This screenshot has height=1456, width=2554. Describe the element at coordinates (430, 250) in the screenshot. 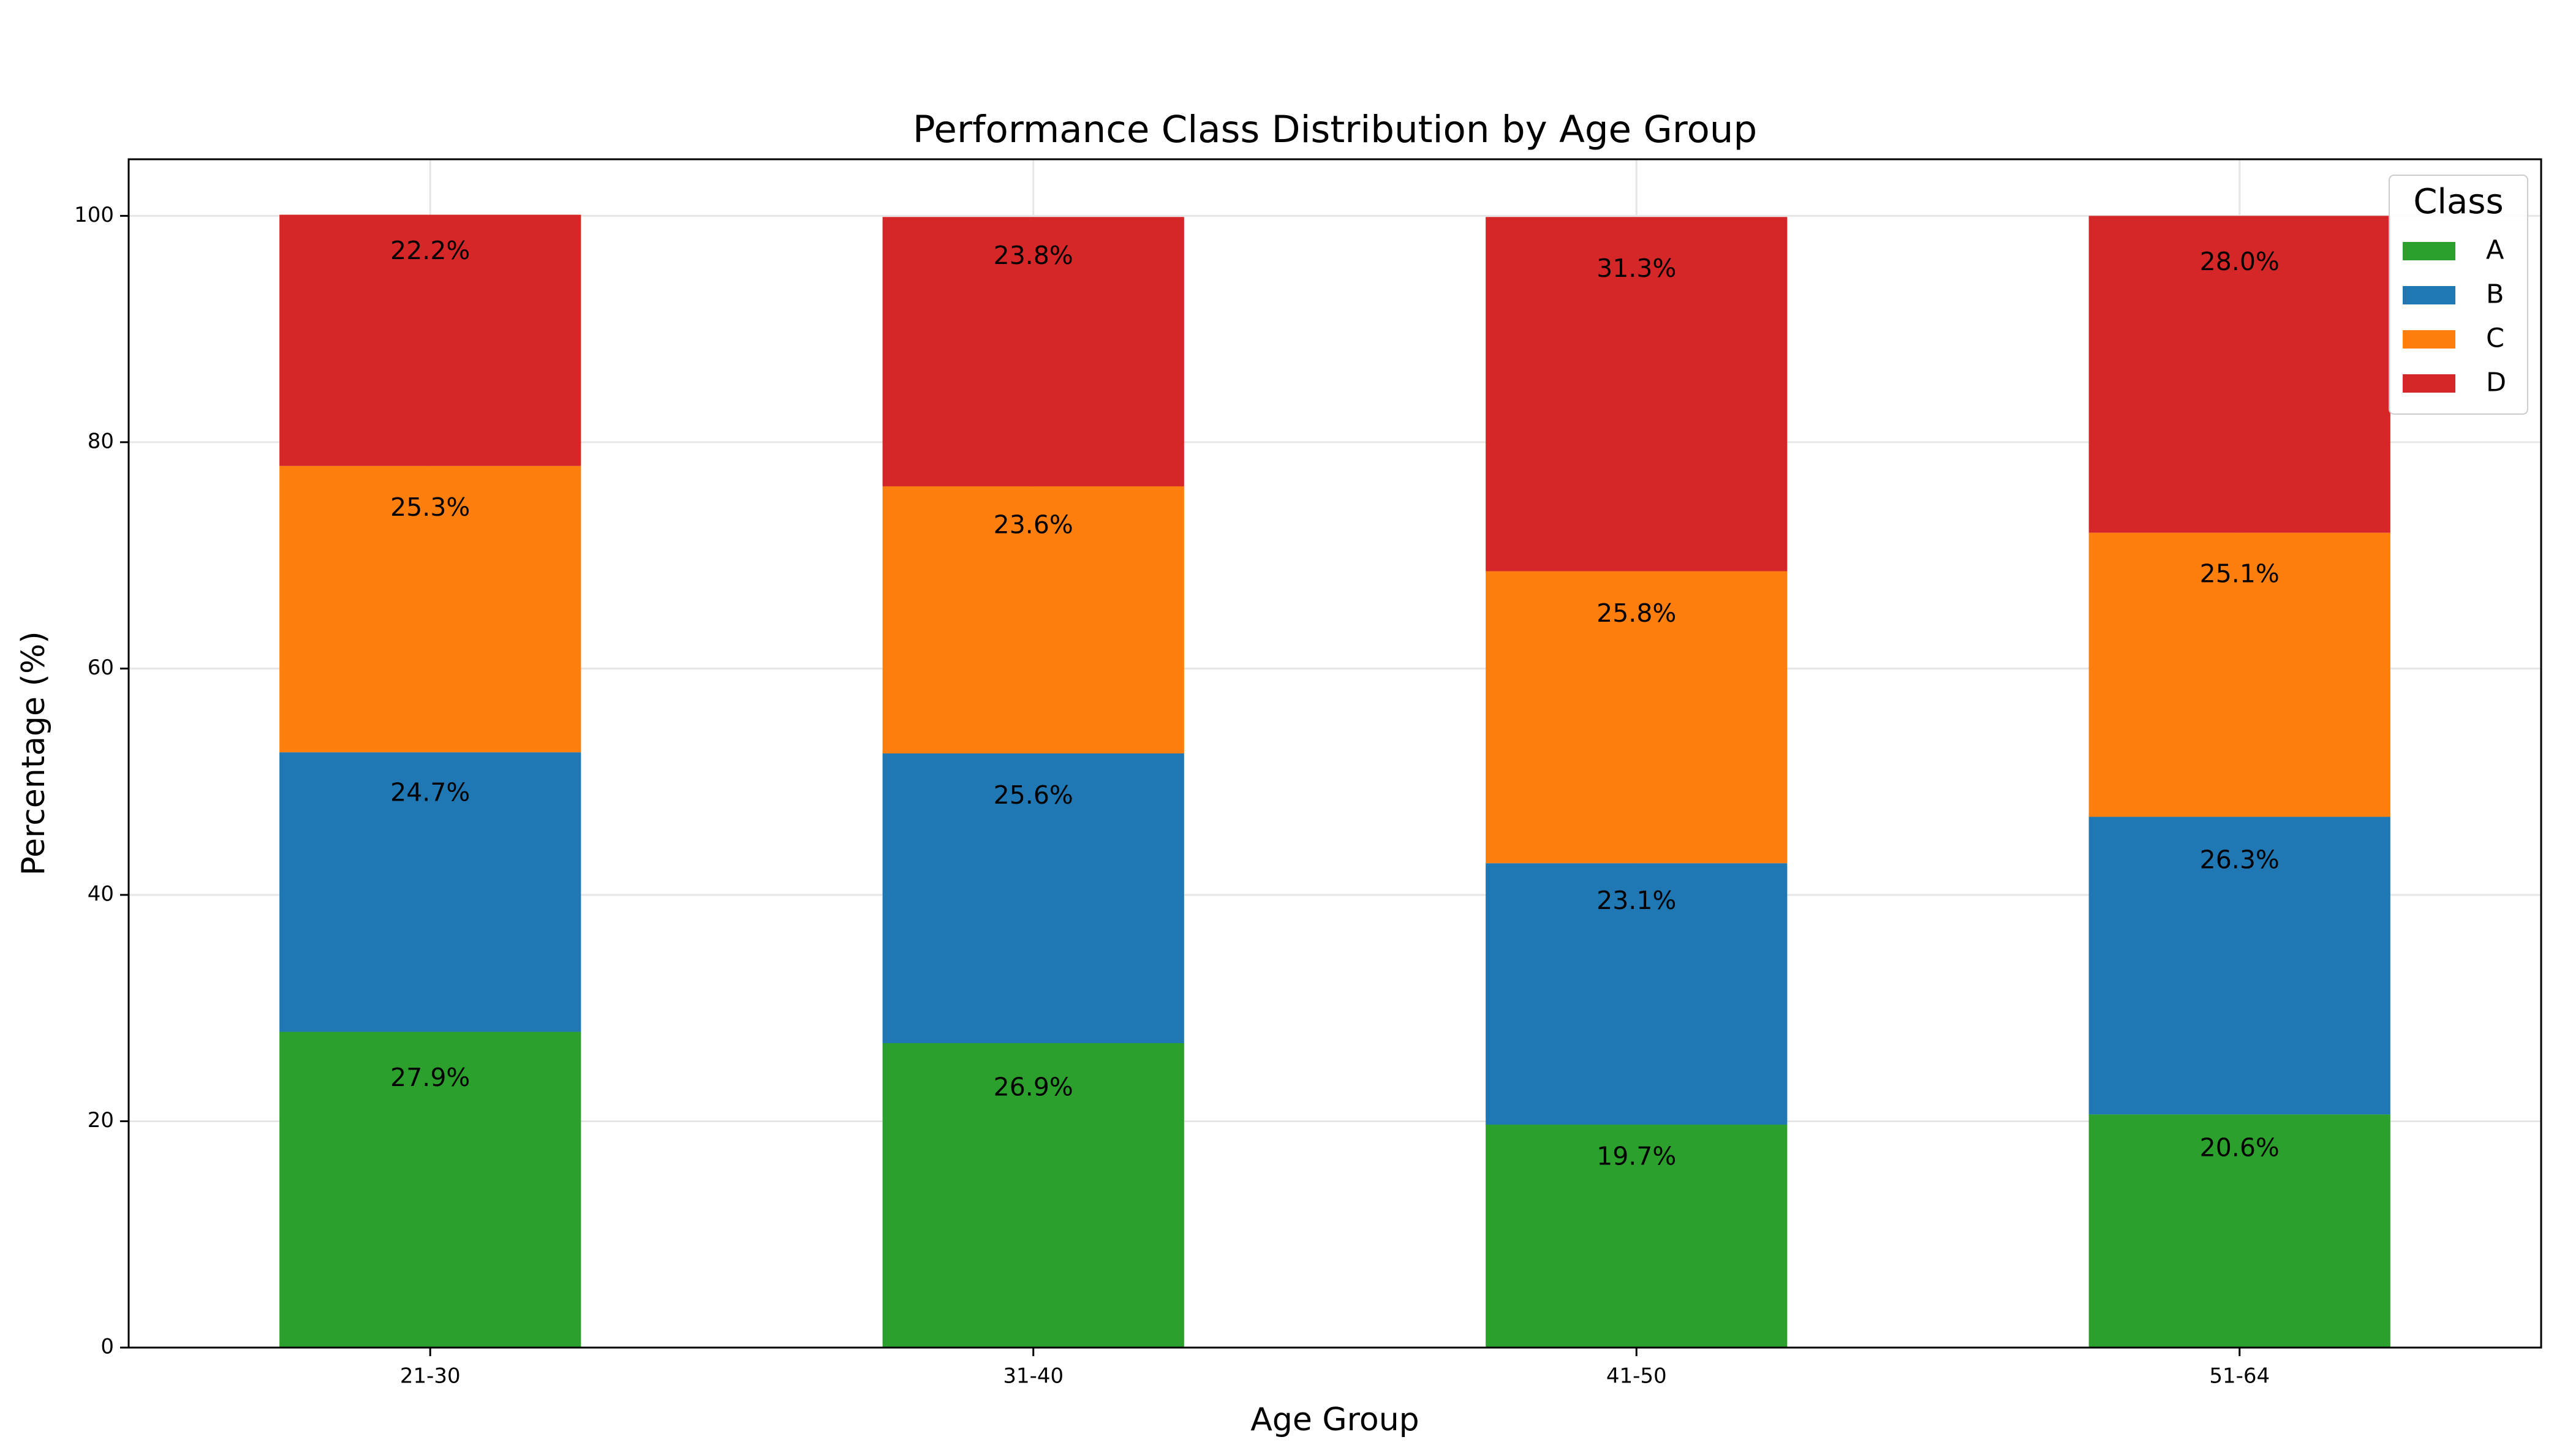

I see `segment-label: 22.2%` at that location.